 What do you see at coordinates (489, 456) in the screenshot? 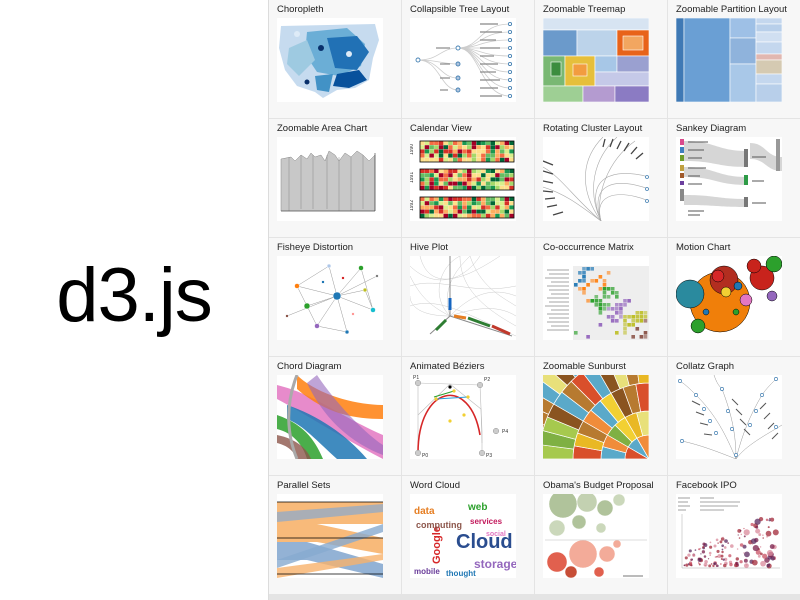
I see `bezier-point-label: P3` at bounding box center [489, 456].